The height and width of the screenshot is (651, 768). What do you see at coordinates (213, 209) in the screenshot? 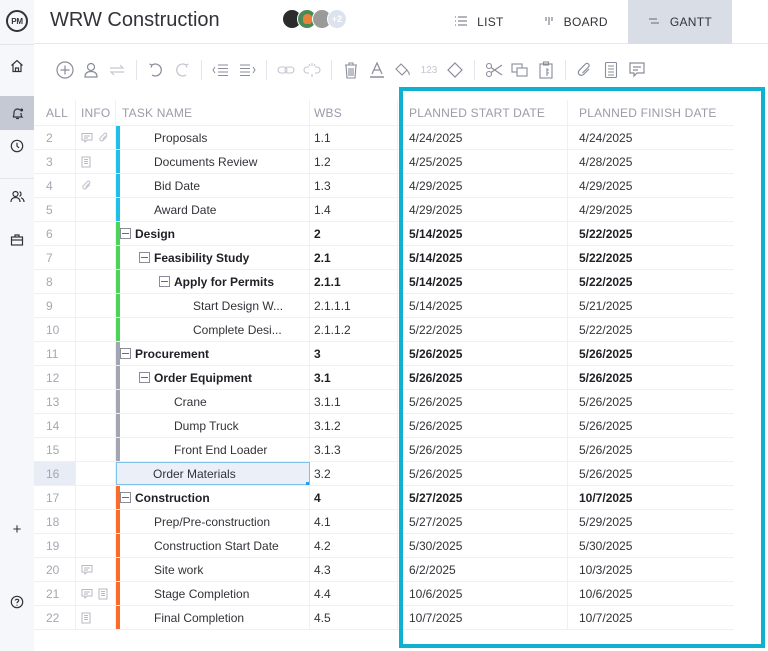
I see `task-name-cell: Award Date` at bounding box center [213, 209].